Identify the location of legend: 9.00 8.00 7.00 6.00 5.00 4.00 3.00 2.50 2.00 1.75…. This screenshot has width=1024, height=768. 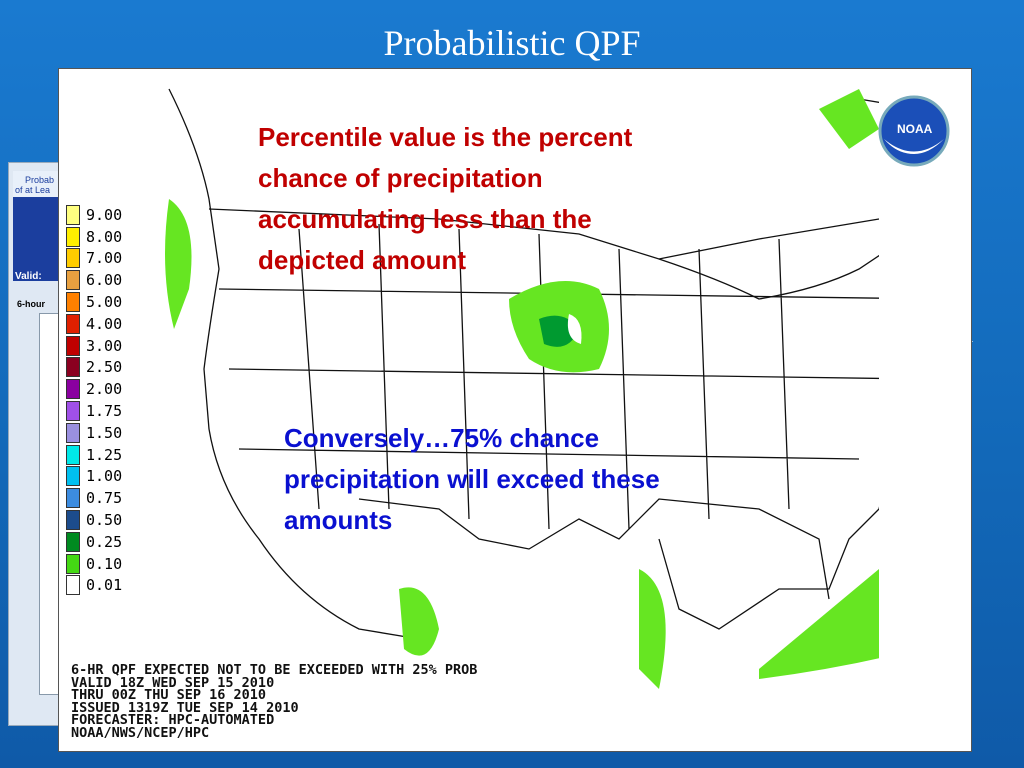
(94, 400).